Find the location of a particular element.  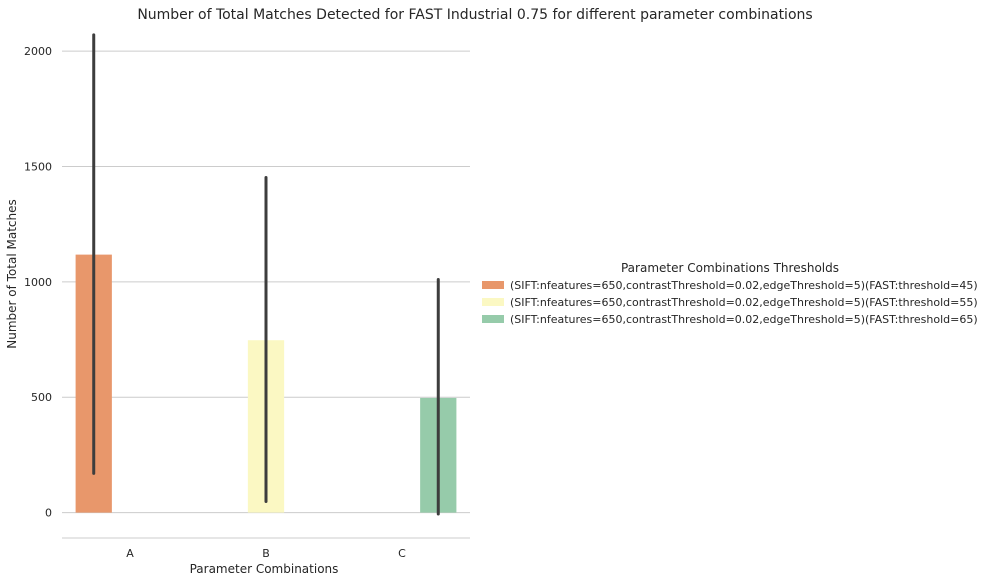

x-tick-label: C is located at coordinates (402, 553).